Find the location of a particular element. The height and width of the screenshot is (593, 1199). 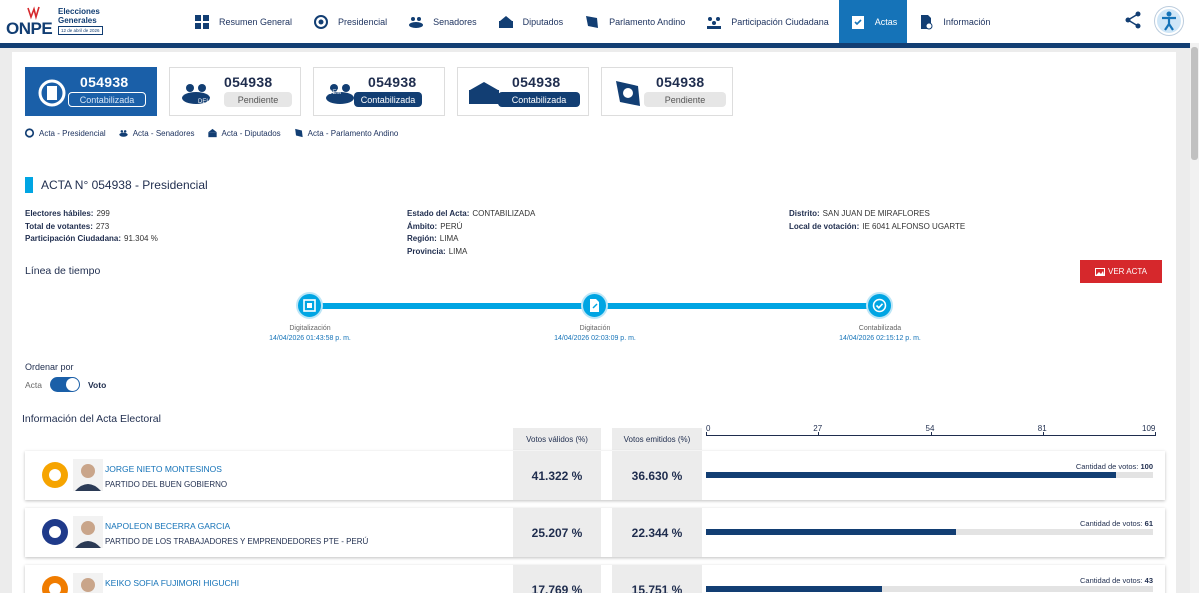

link-label: Acta - Diputados is located at coordinates (251, 133).